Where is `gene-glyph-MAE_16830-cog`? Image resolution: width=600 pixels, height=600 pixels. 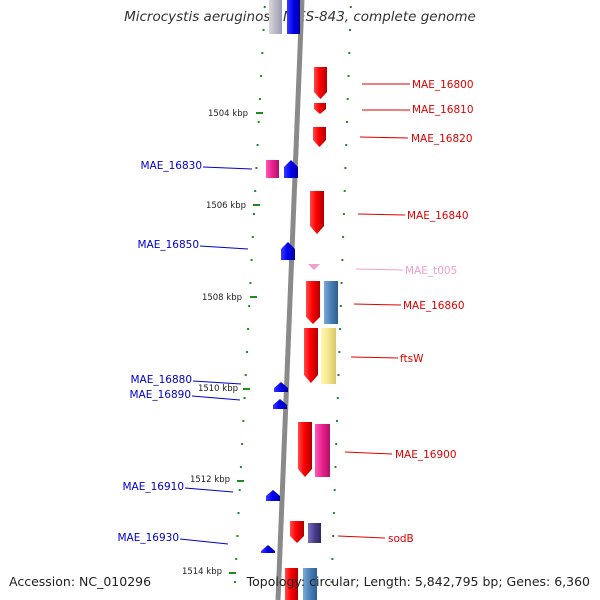 gene-glyph-MAE_16830-cog is located at coordinates (272, 169).